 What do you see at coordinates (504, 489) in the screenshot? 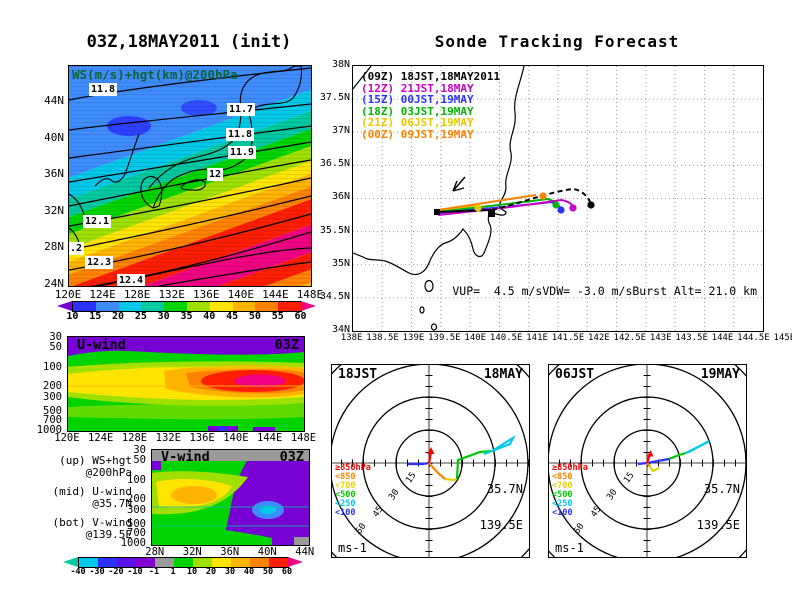
I see `hodo1-station-lat: 35.7N` at bounding box center [504, 489].